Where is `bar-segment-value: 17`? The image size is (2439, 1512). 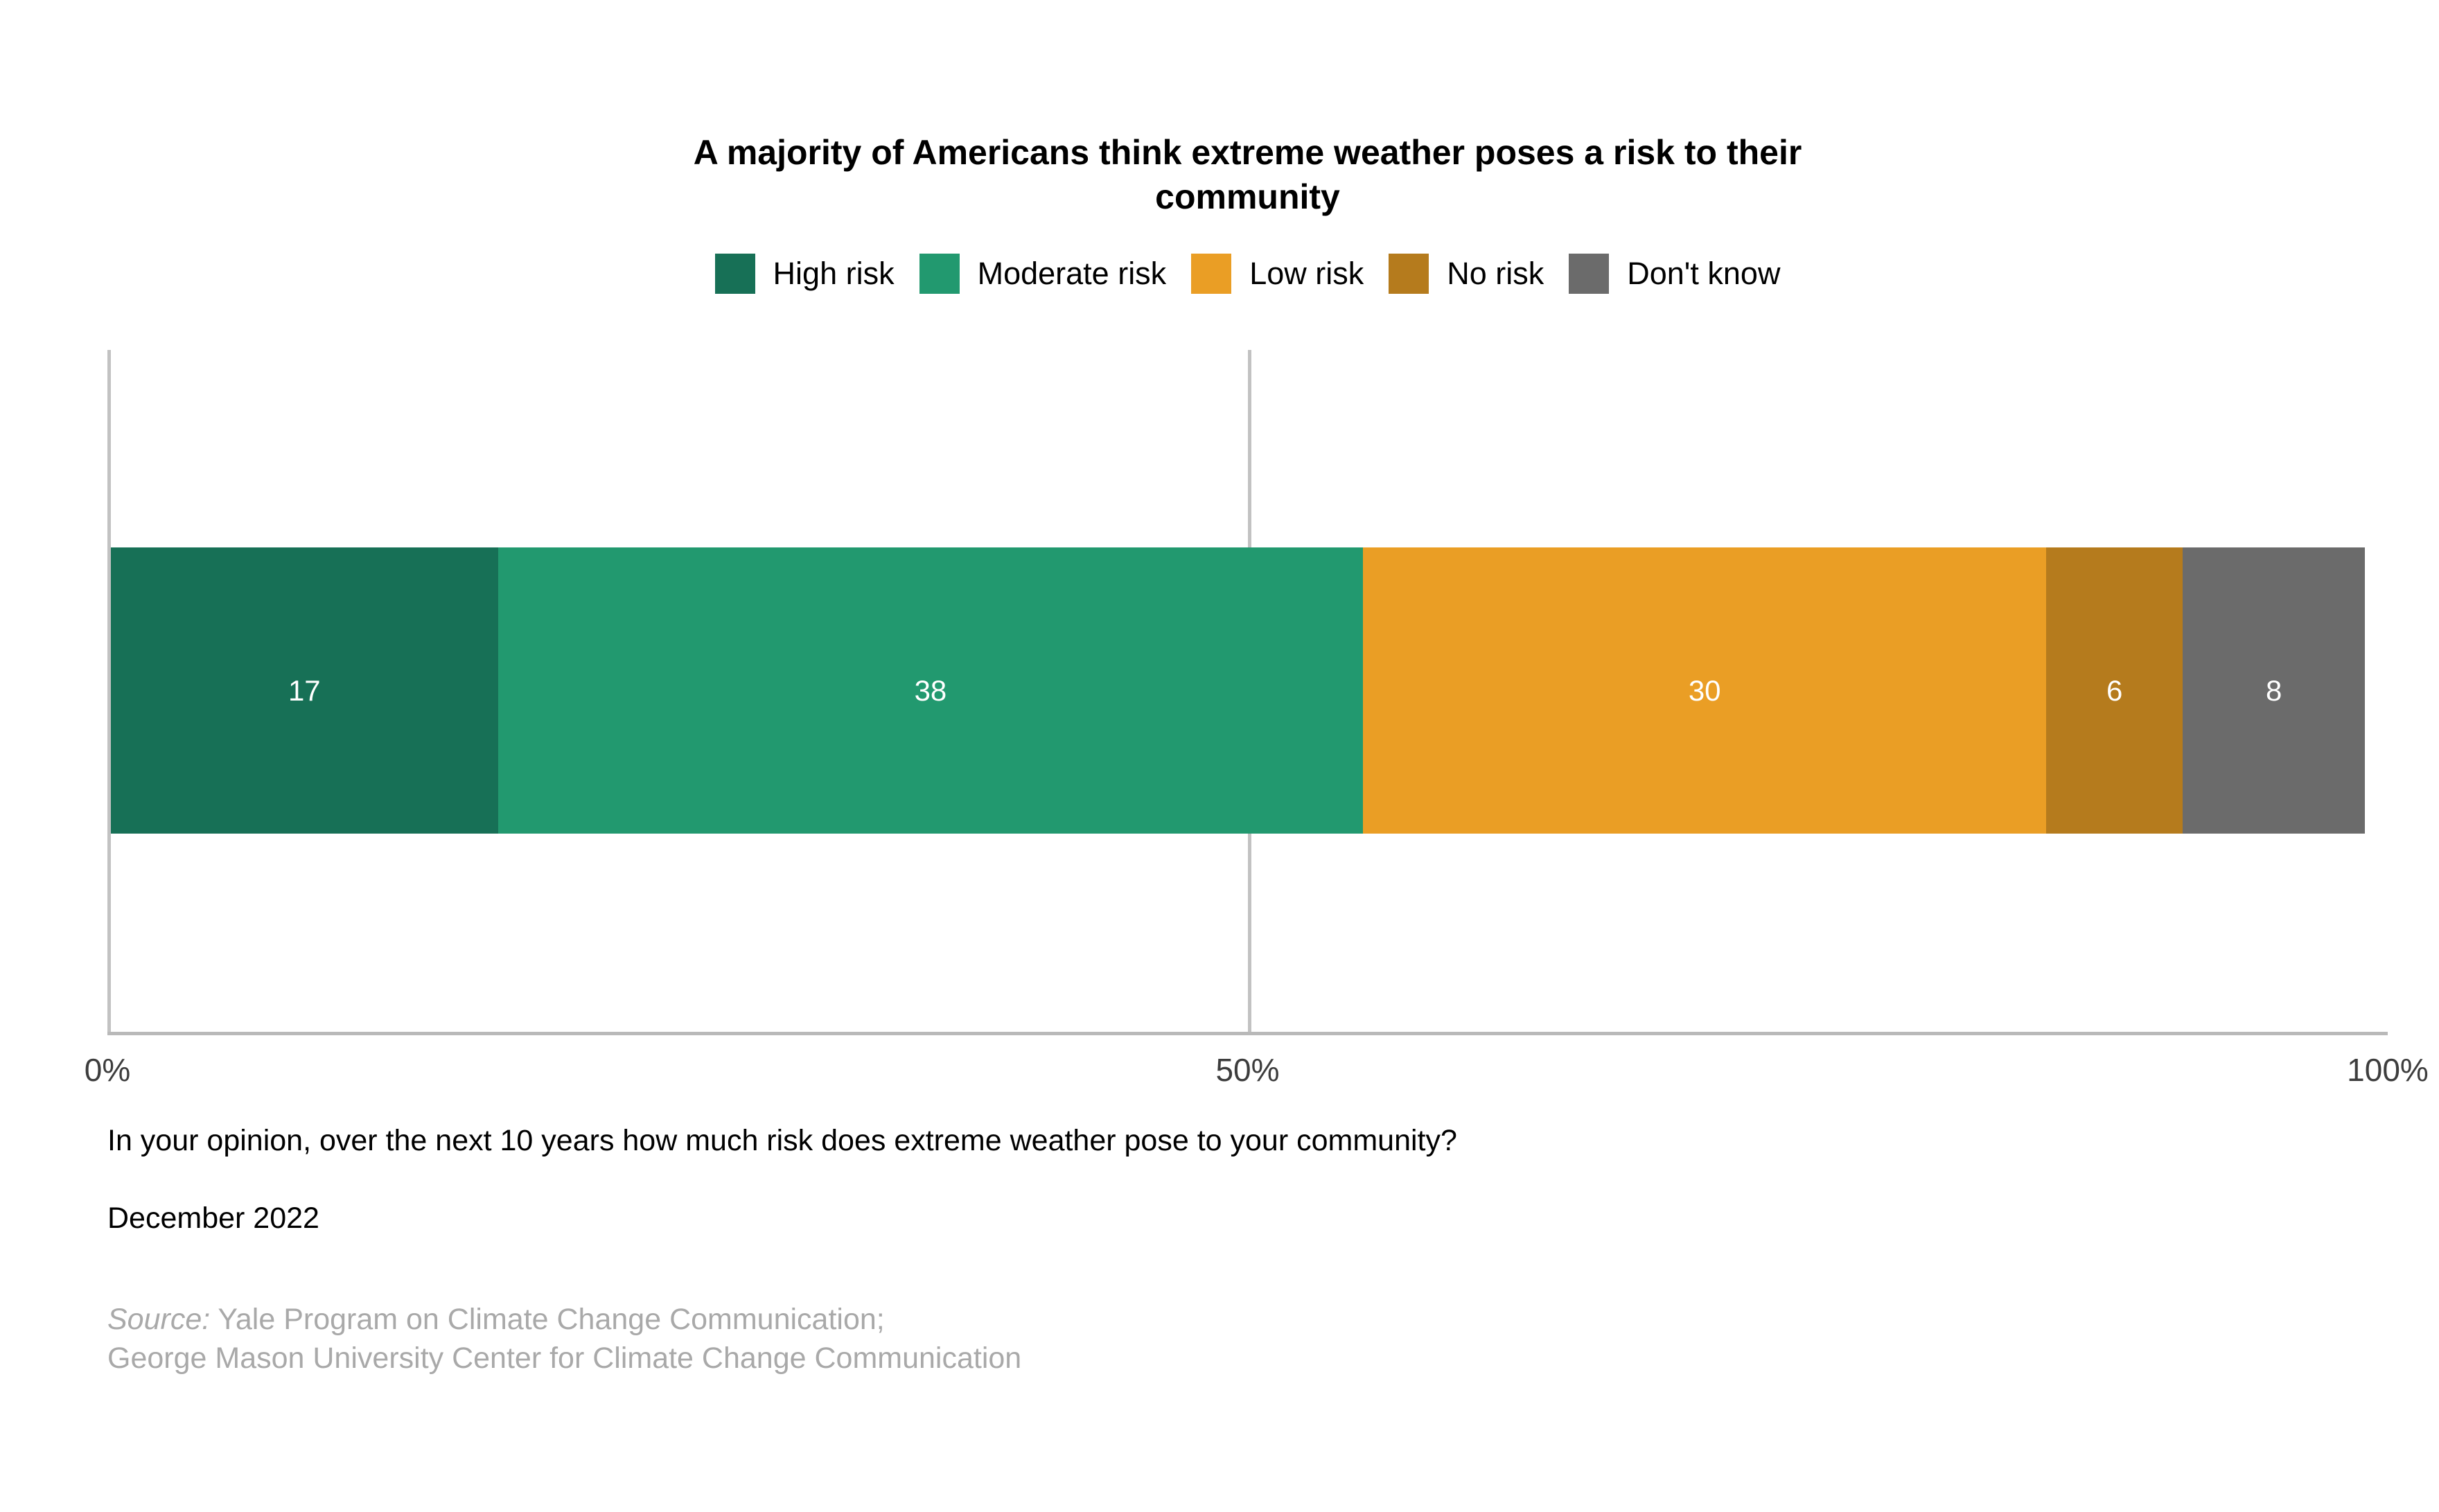
bar-segment-value: 17 is located at coordinates (304, 690).